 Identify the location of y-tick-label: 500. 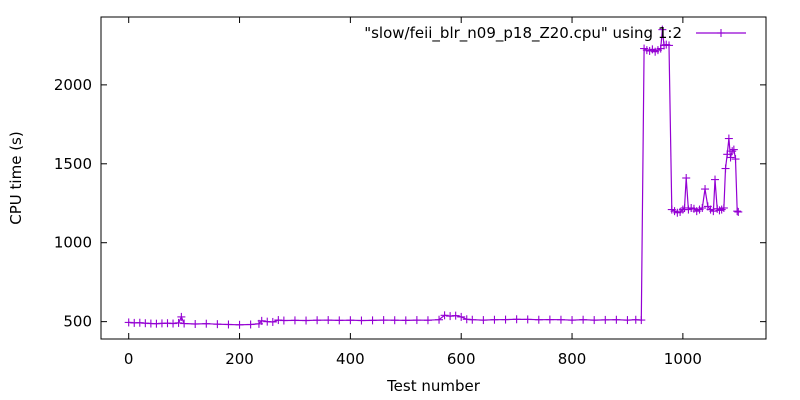
(77, 322).